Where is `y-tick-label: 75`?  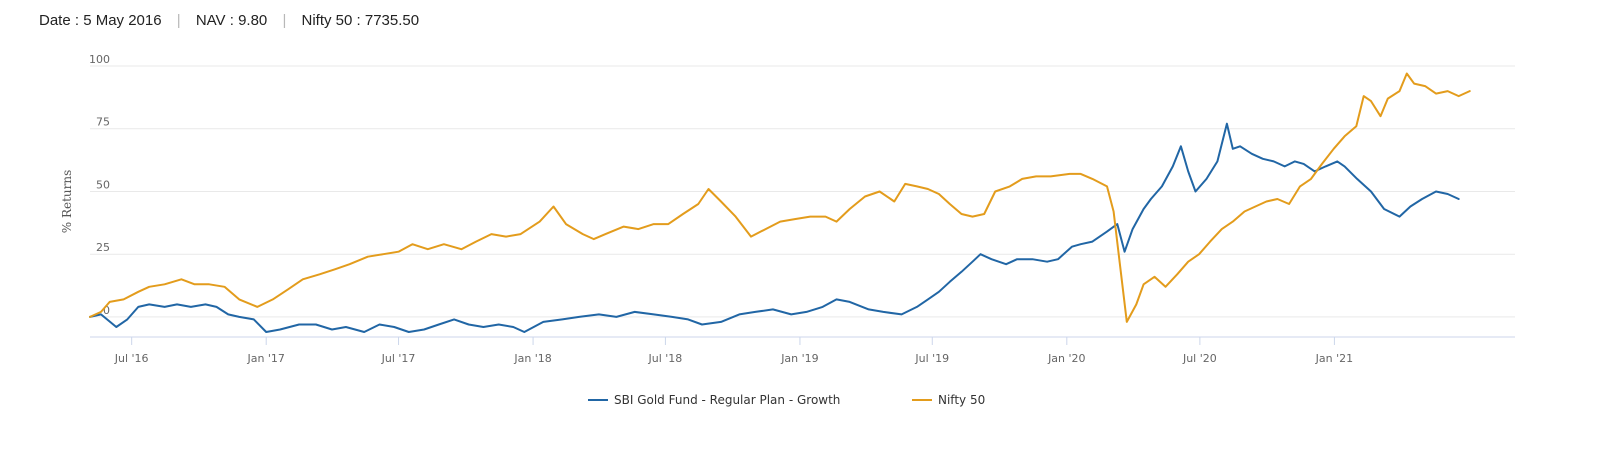
y-tick-label: 75 is located at coordinates (103, 122).